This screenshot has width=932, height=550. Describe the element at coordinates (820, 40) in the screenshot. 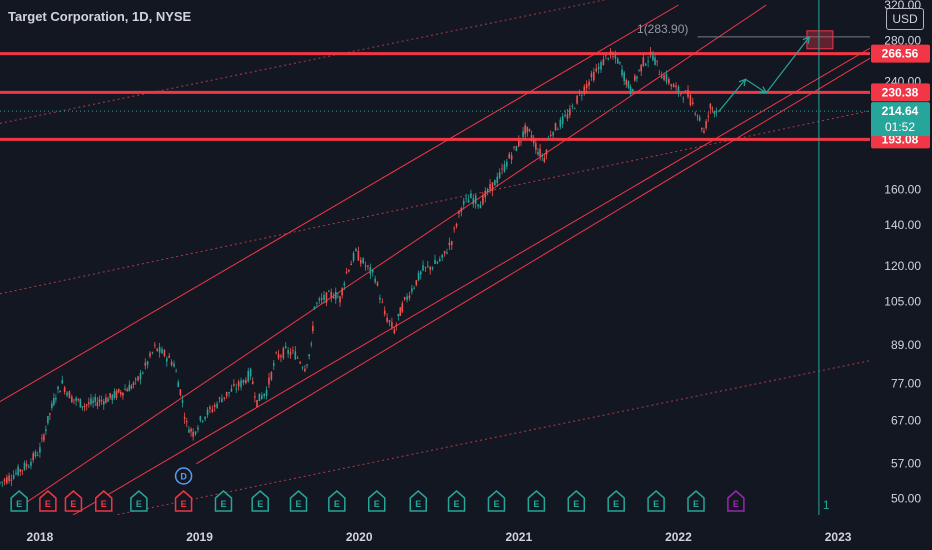

I see `target-box` at that location.